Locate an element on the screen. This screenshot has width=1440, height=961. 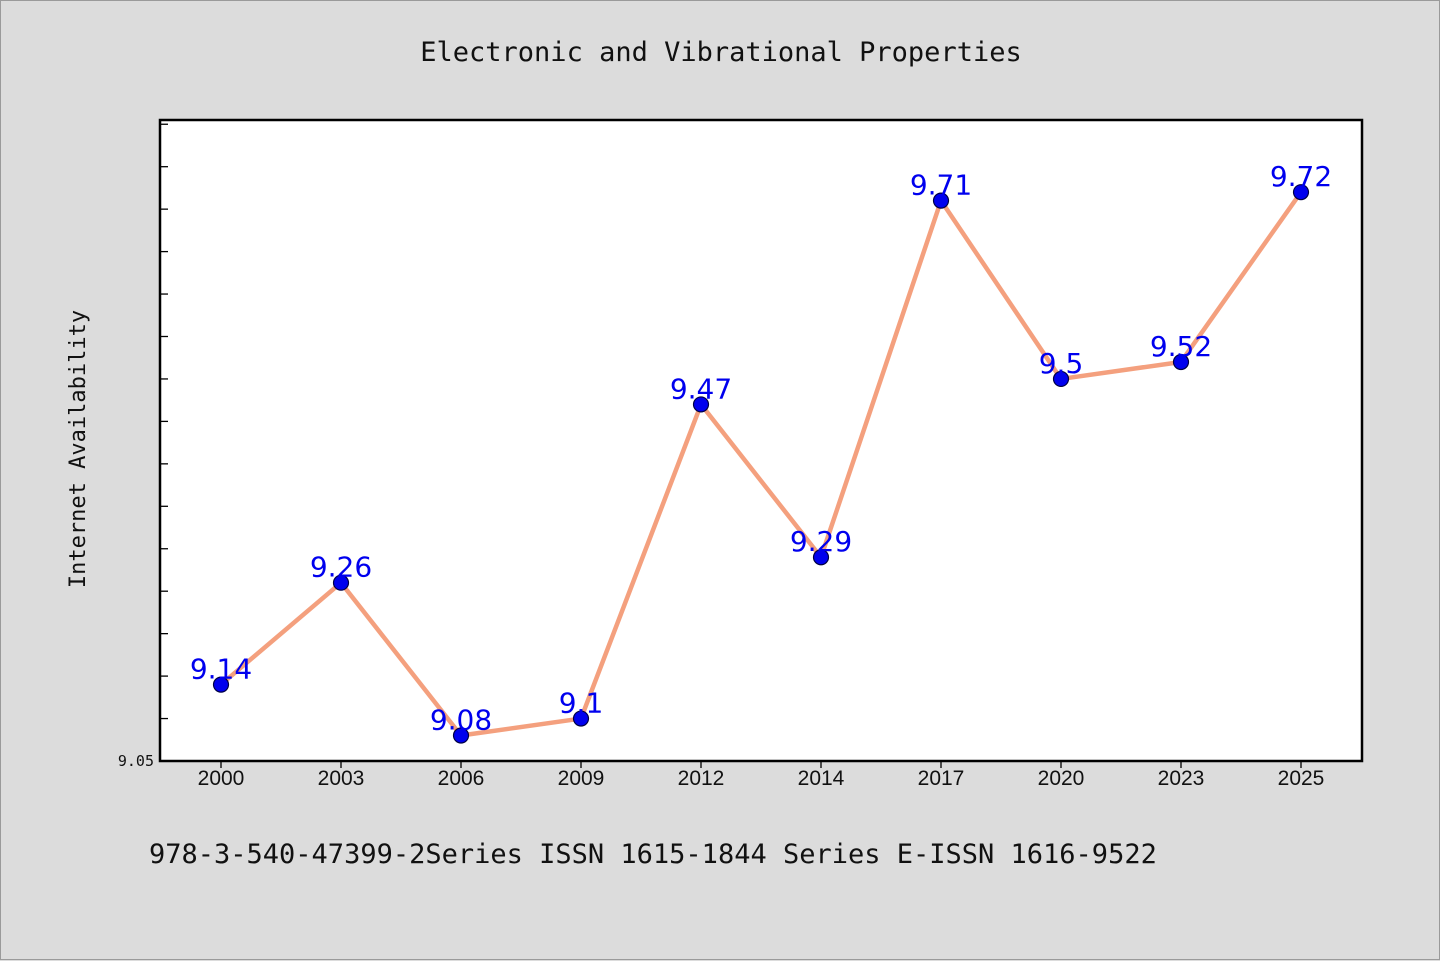
x-tick-label-2003: 2003 is located at coordinates (341, 778).